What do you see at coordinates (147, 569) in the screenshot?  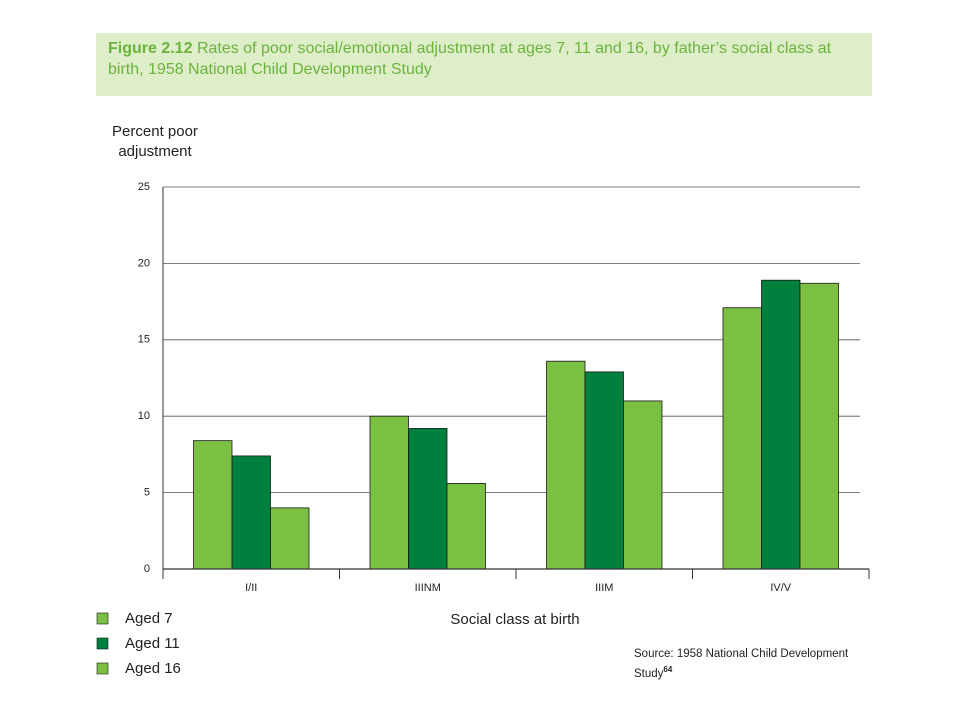 I see `y-tick-label: 0` at bounding box center [147, 569].